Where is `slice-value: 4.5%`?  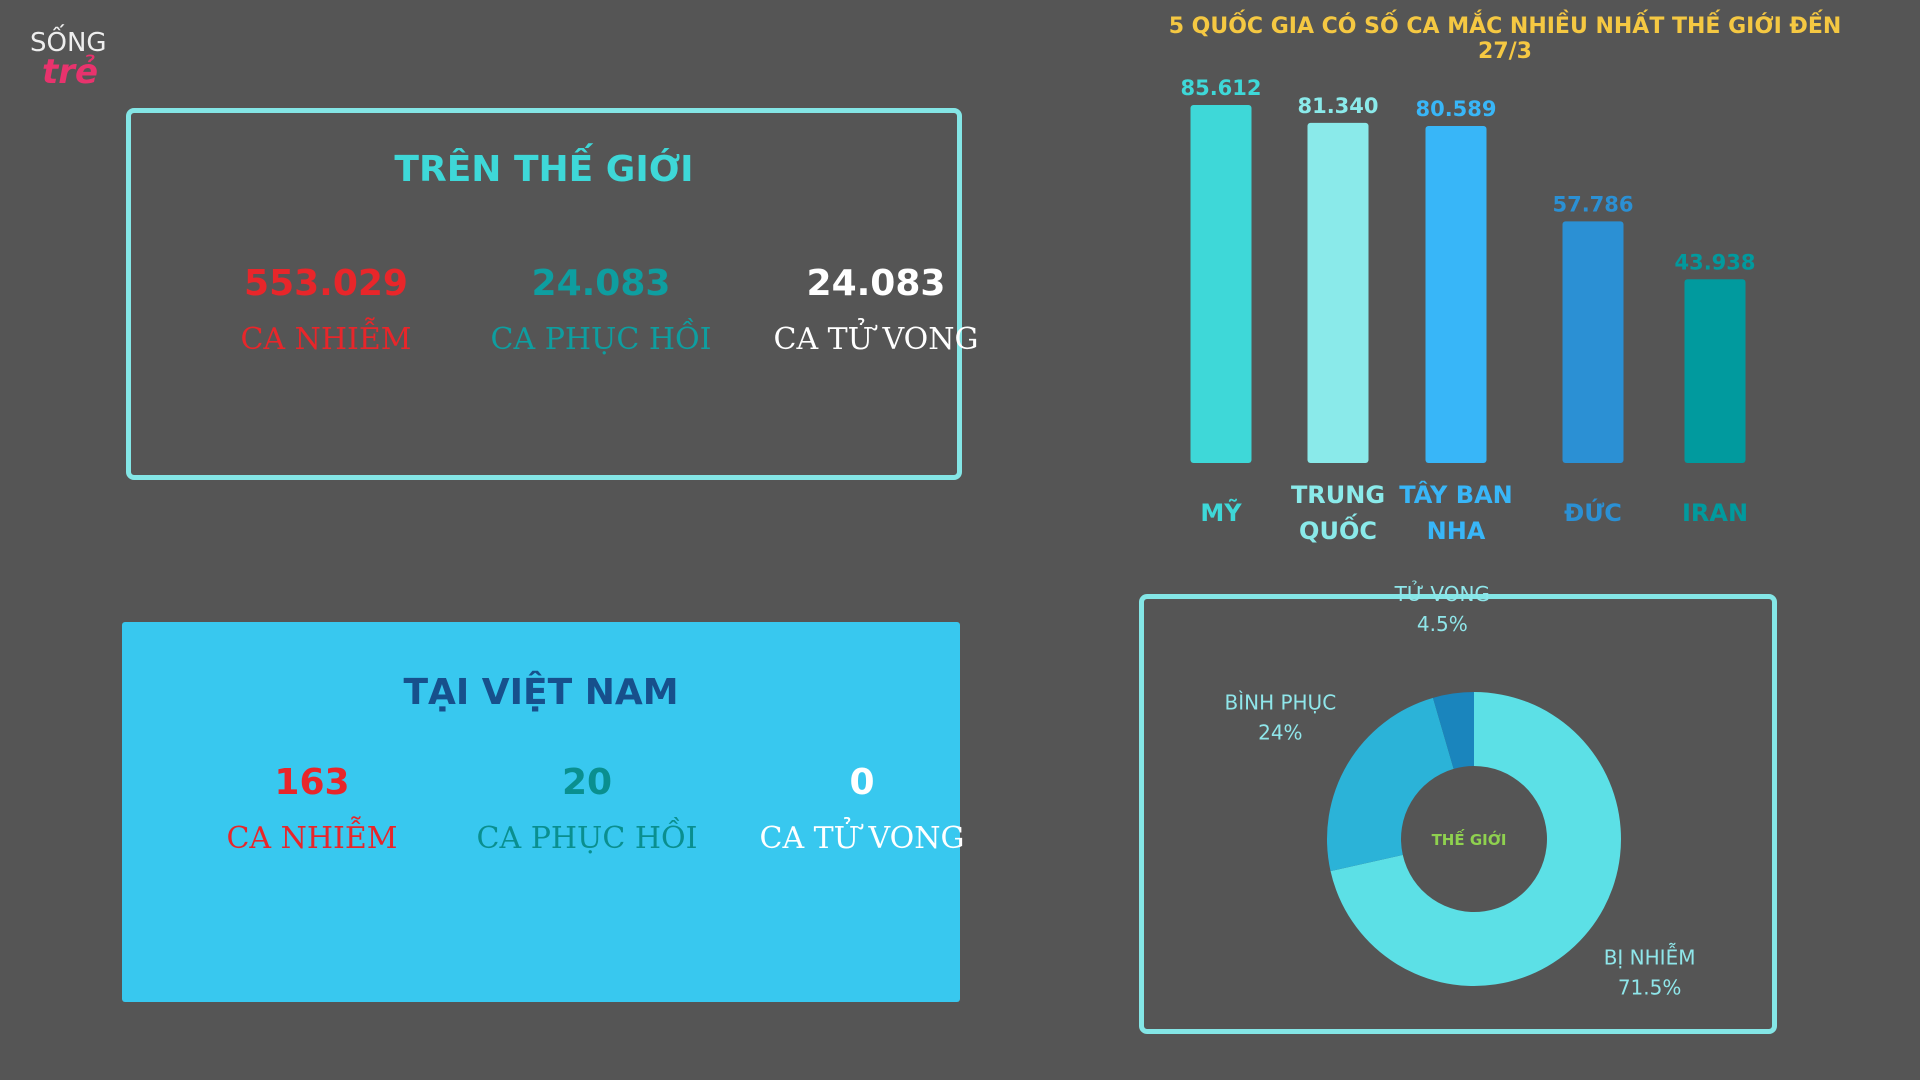
slice-value: 4.5% is located at coordinates (1442, 624).